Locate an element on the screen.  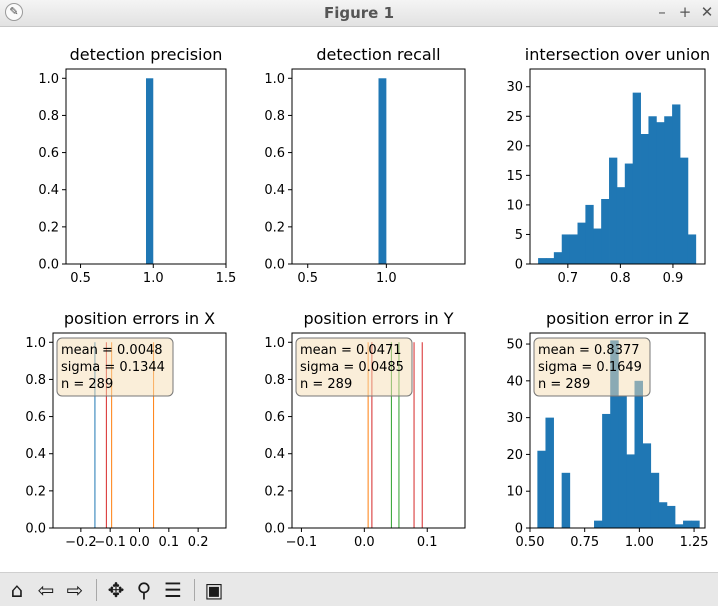
subplot-title: intersection over union is located at coordinates (617, 54).